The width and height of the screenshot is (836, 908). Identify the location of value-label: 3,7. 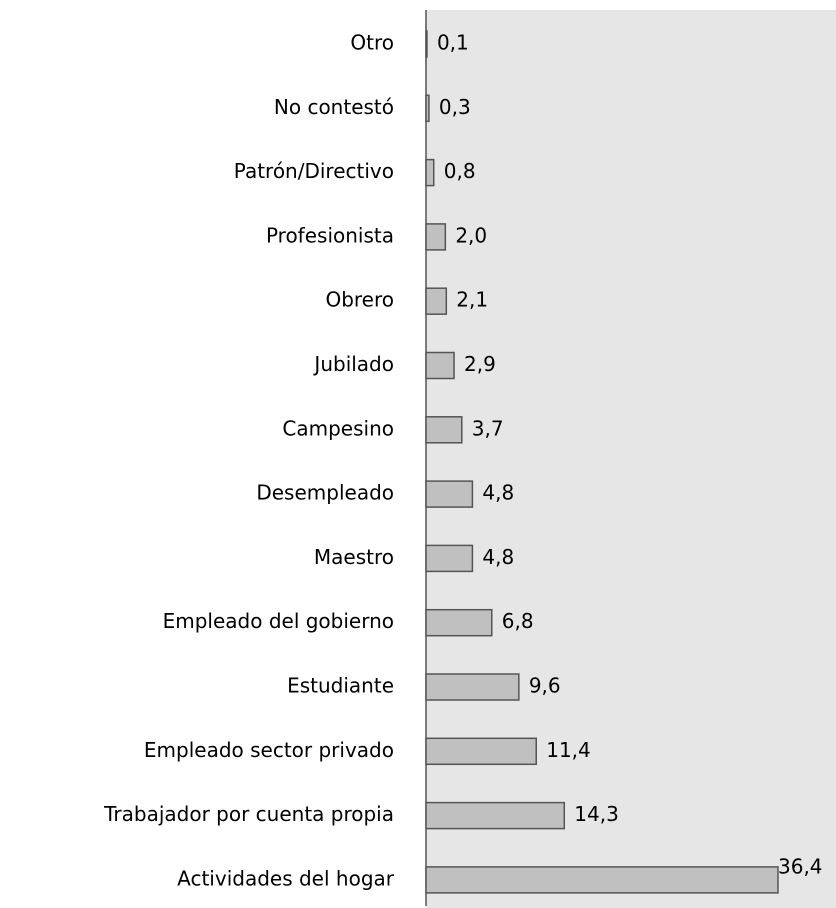
(488, 428).